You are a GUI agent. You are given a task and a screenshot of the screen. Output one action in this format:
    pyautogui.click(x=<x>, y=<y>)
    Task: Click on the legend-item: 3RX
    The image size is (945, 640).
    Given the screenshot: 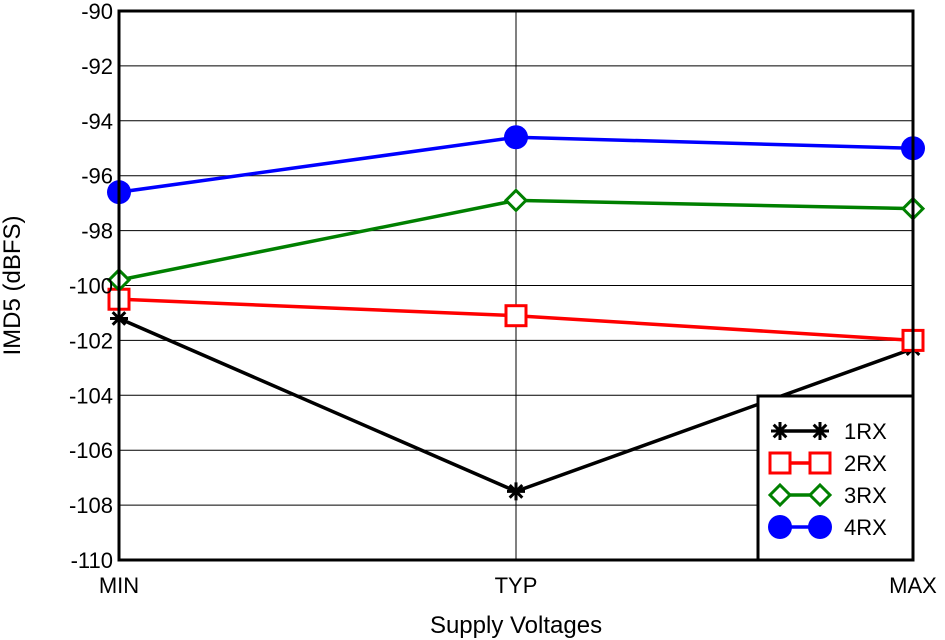 What is the action you would take?
    pyautogui.click(x=827, y=495)
    